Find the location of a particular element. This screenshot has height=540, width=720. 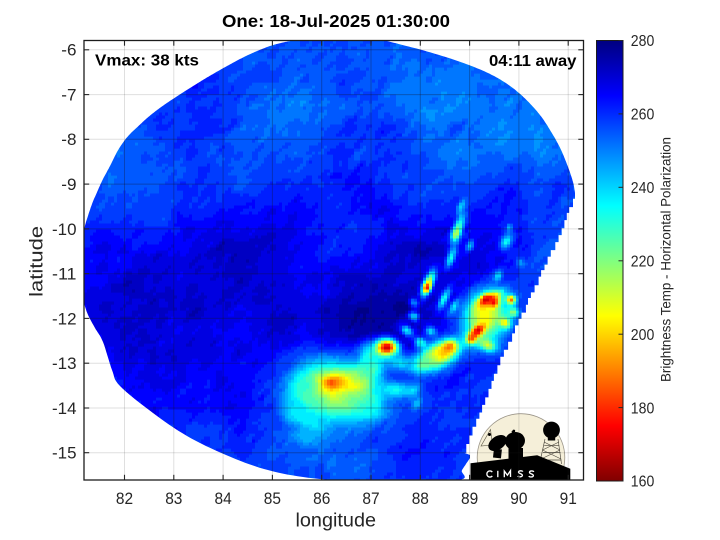

svg-text: 160 is located at coordinates (643, 482).